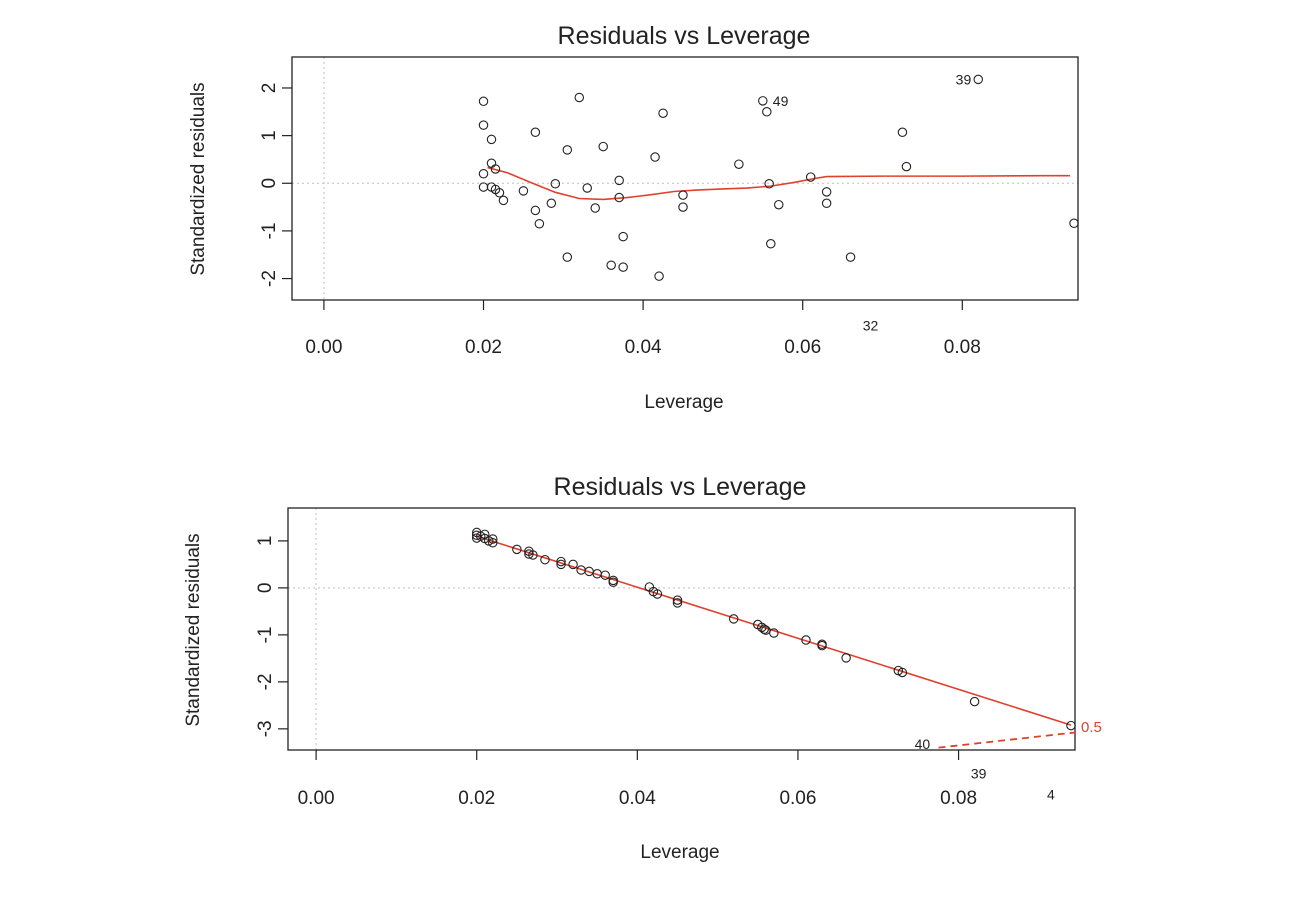 The height and width of the screenshot is (897, 1290). Describe the element at coordinates (1006, 740) in the screenshot. I see `cooks-distance-line` at that location.